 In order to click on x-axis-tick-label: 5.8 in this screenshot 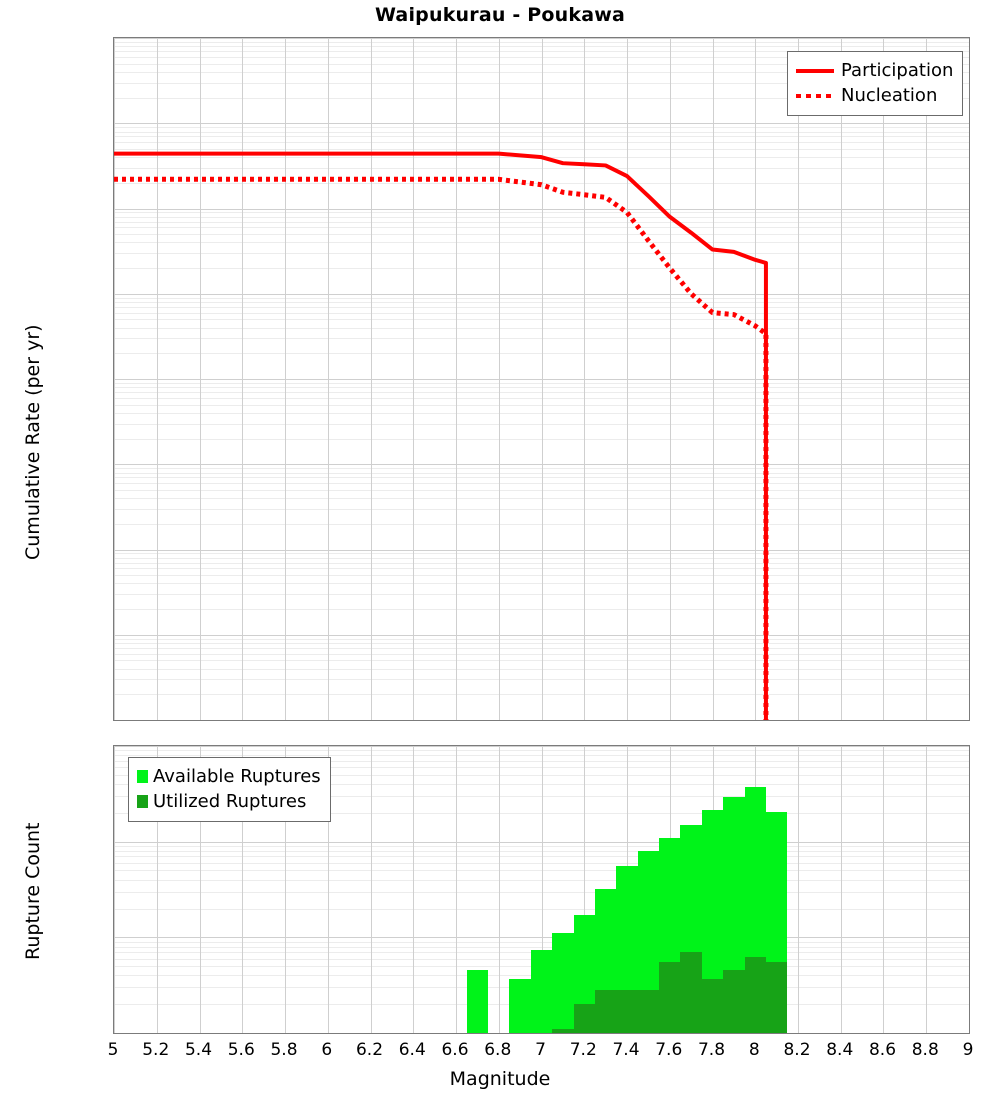, I will do `click(284, 1050)`.